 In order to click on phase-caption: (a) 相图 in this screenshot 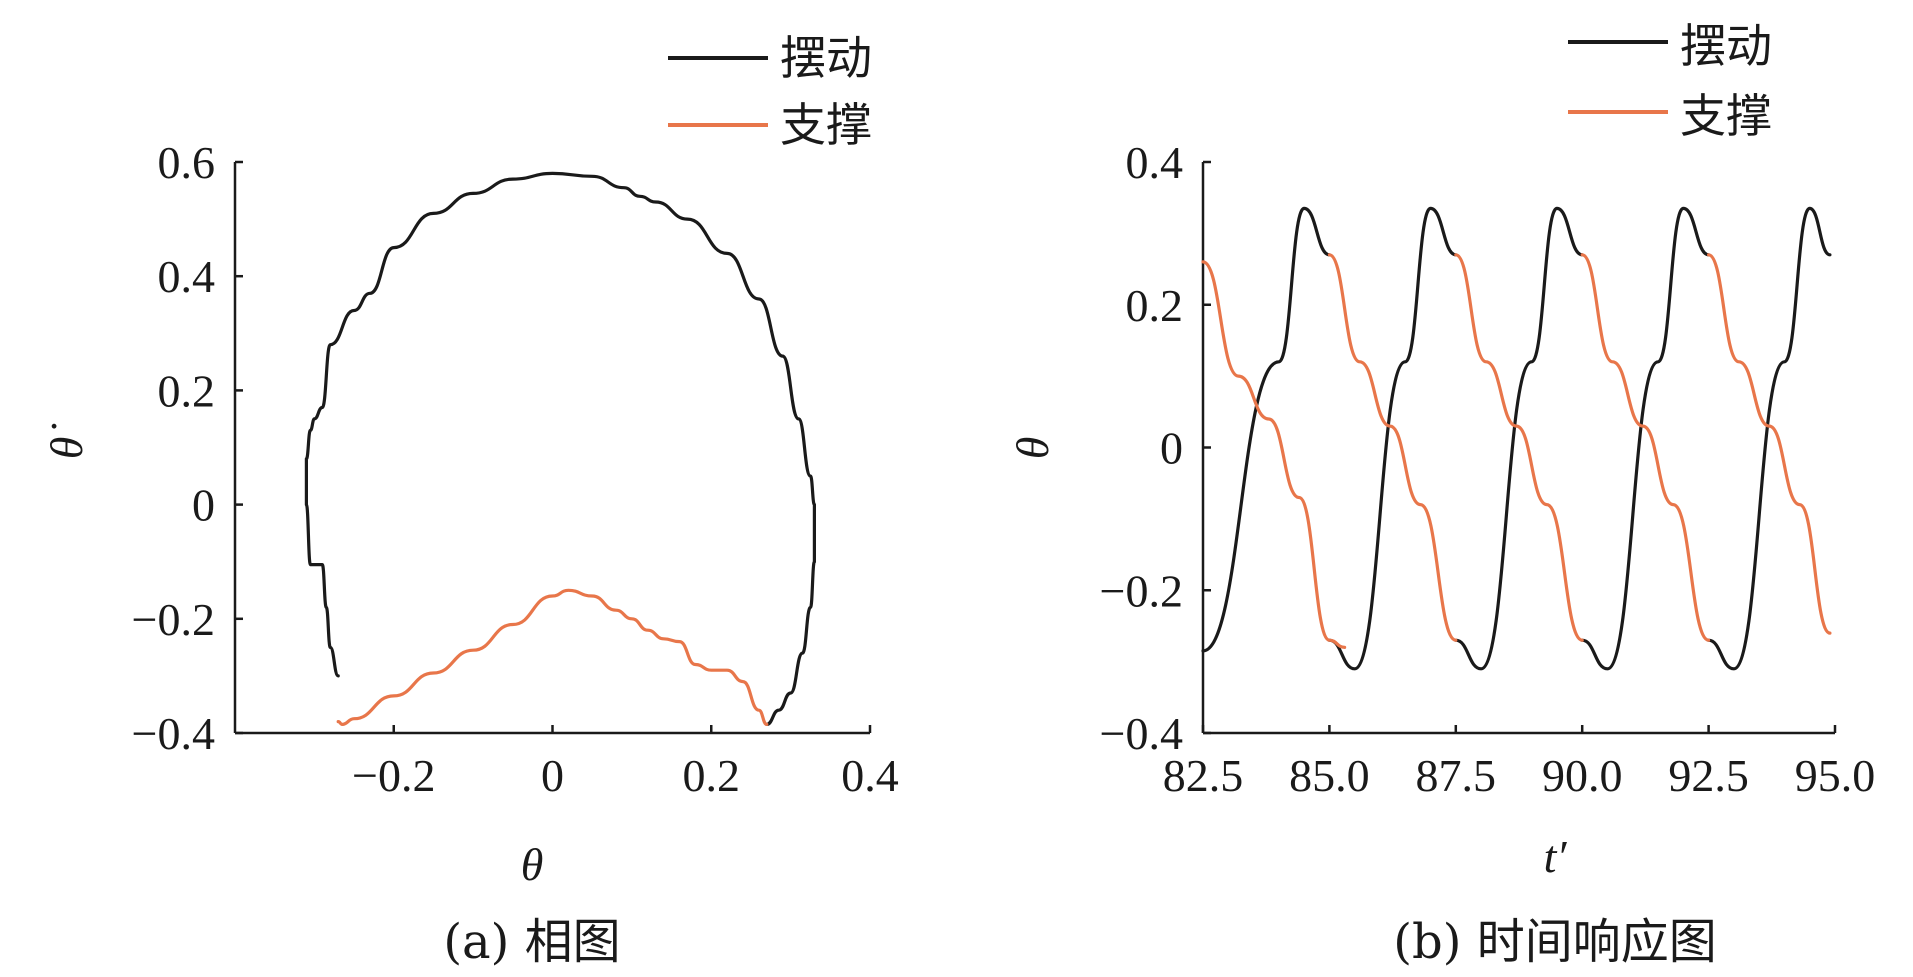, I will do `click(531, 942)`.